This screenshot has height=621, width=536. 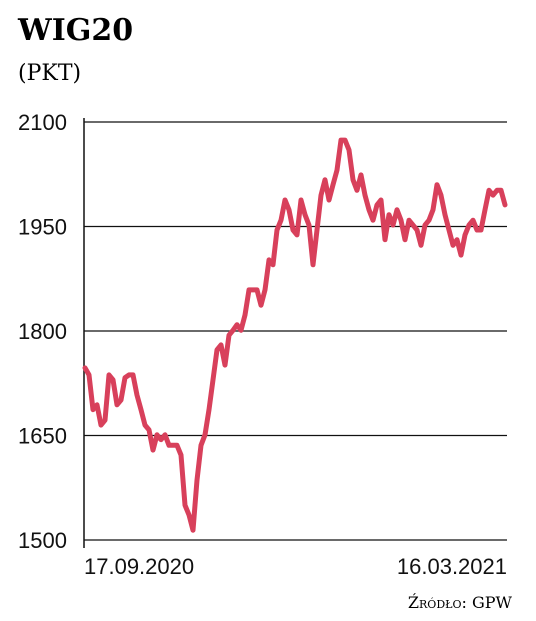 I want to click on y-tick-label: 1500, so click(x=42, y=540).